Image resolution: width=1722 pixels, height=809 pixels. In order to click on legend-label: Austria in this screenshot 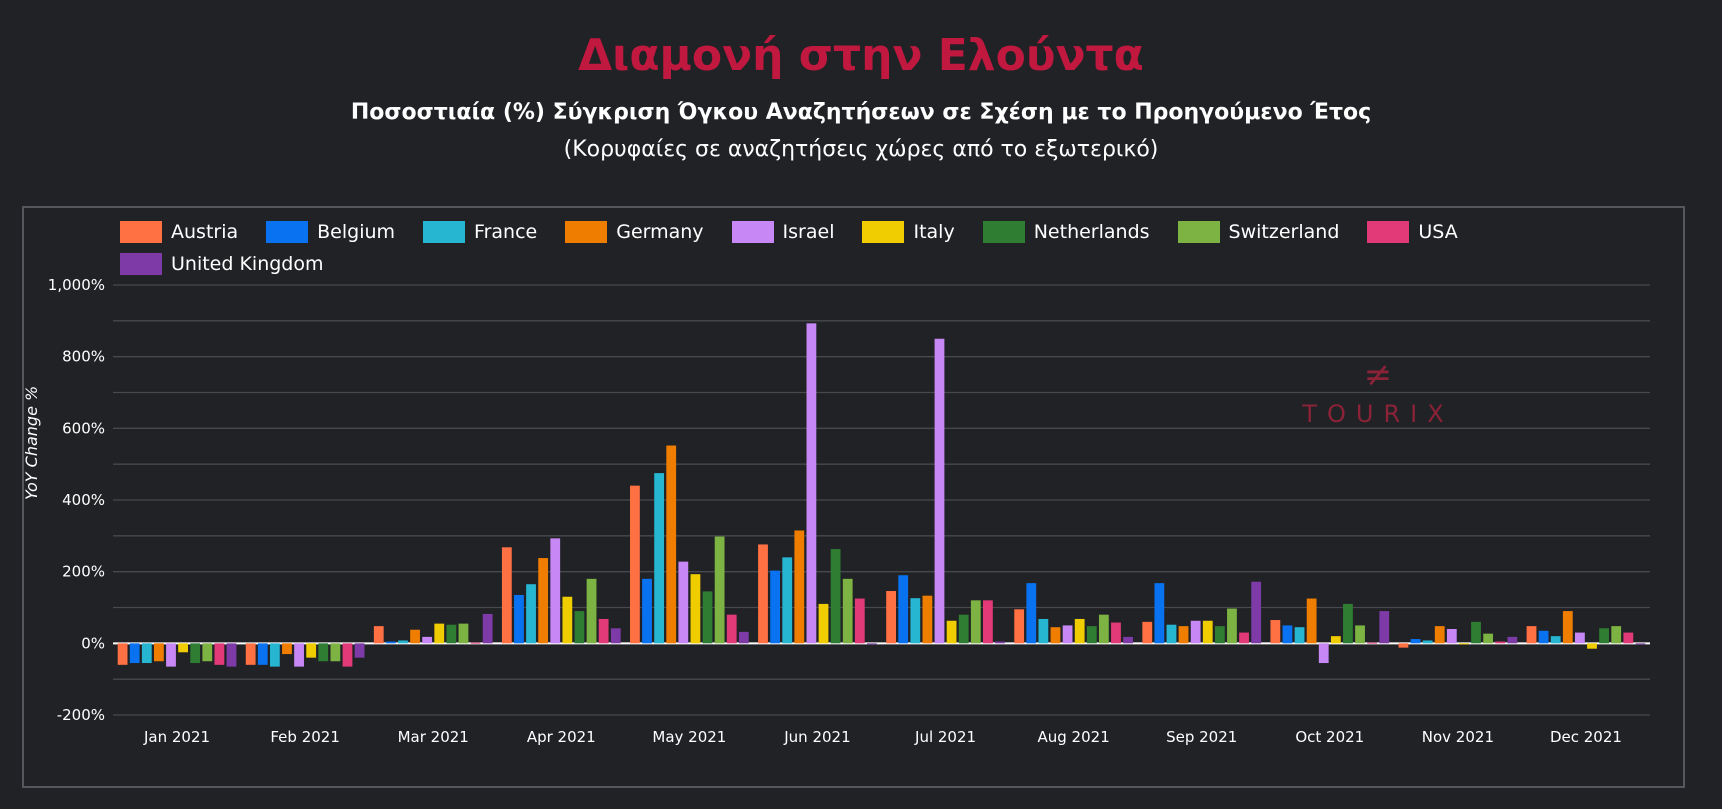, I will do `click(205, 232)`.